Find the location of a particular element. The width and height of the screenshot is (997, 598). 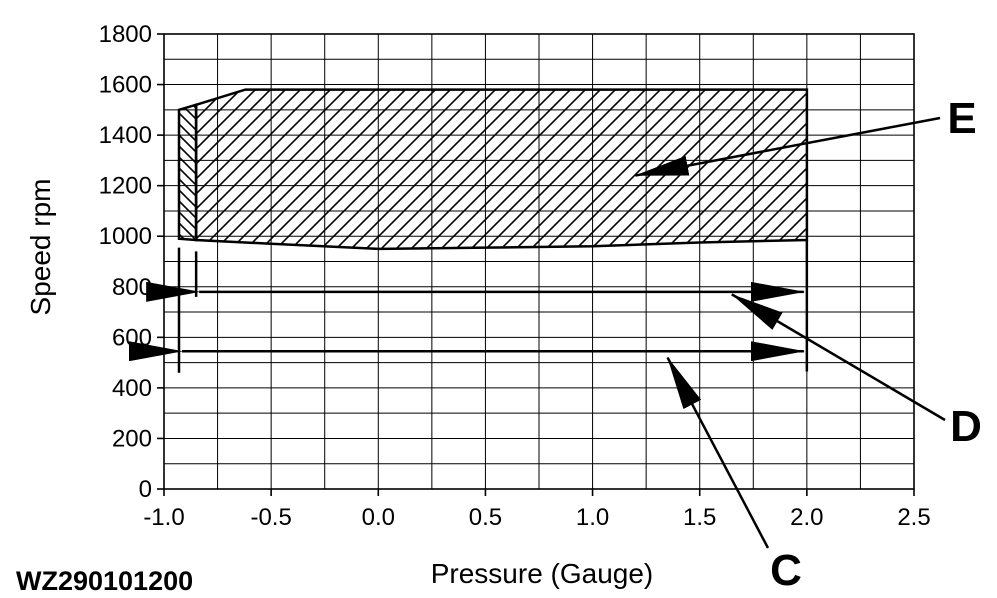

y-tick-label: 0 is located at coordinates (145, 489).